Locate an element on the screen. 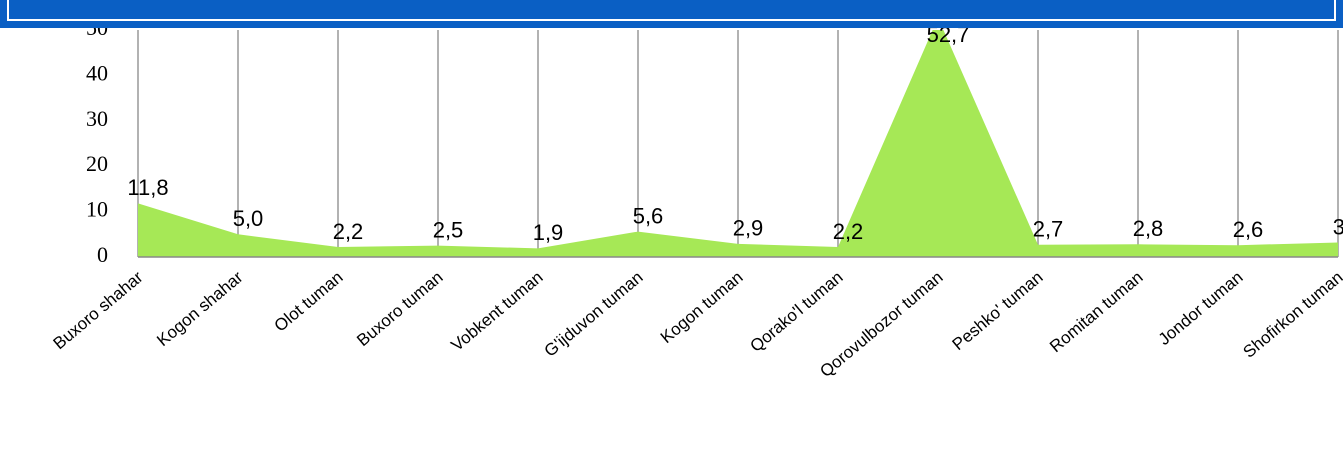  x-tick-label: G'ijduvon tuman is located at coordinates (594, 314).